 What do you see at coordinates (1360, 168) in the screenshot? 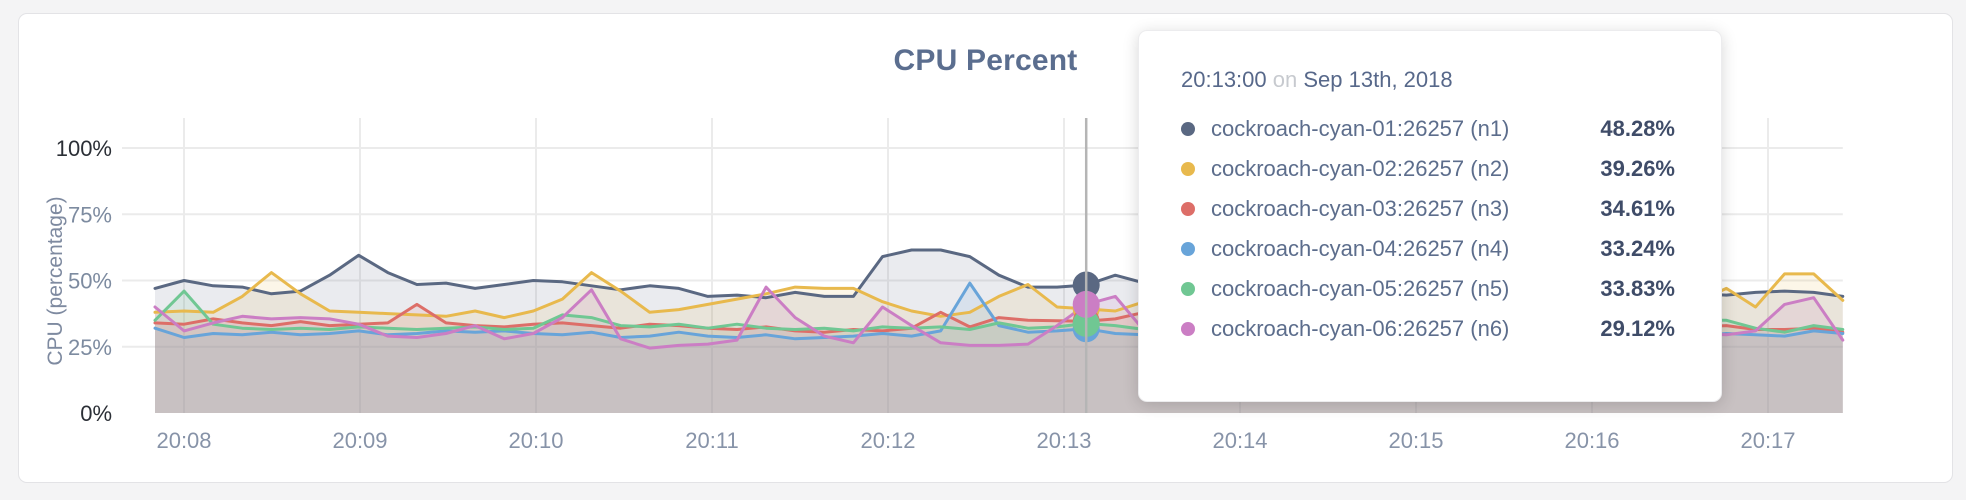
I see `node-label: cockroach-cyan-02:26257 (n2)` at bounding box center [1360, 168].